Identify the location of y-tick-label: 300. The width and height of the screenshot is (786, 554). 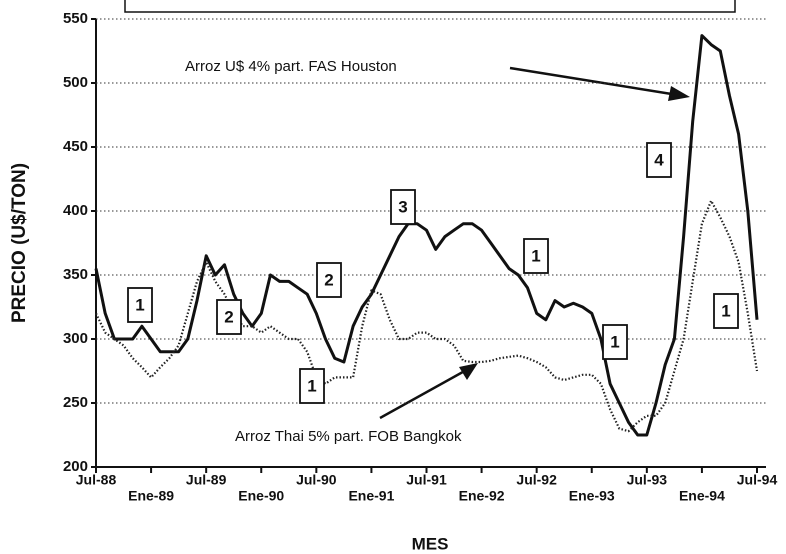
(75, 338).